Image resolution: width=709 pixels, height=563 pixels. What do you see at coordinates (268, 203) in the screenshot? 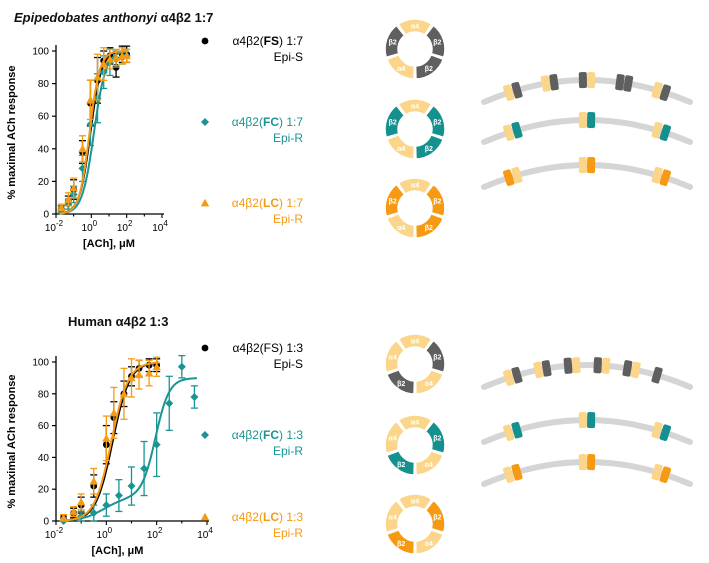
I see `legend-label: α4β2(LC) 1:7` at bounding box center [268, 203].